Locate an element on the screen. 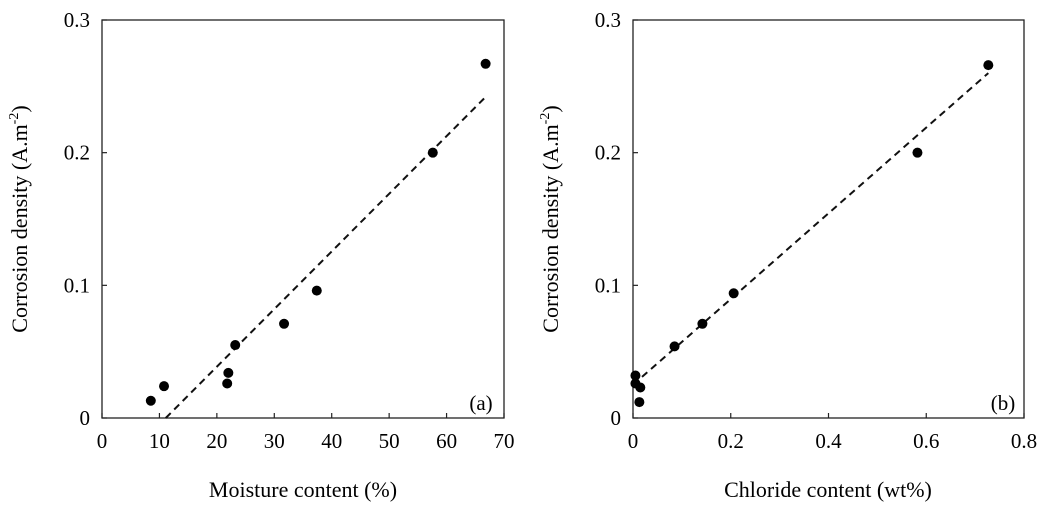 This screenshot has width=1055, height=508. x-tick-label-b: 0.6 is located at coordinates (926, 441).